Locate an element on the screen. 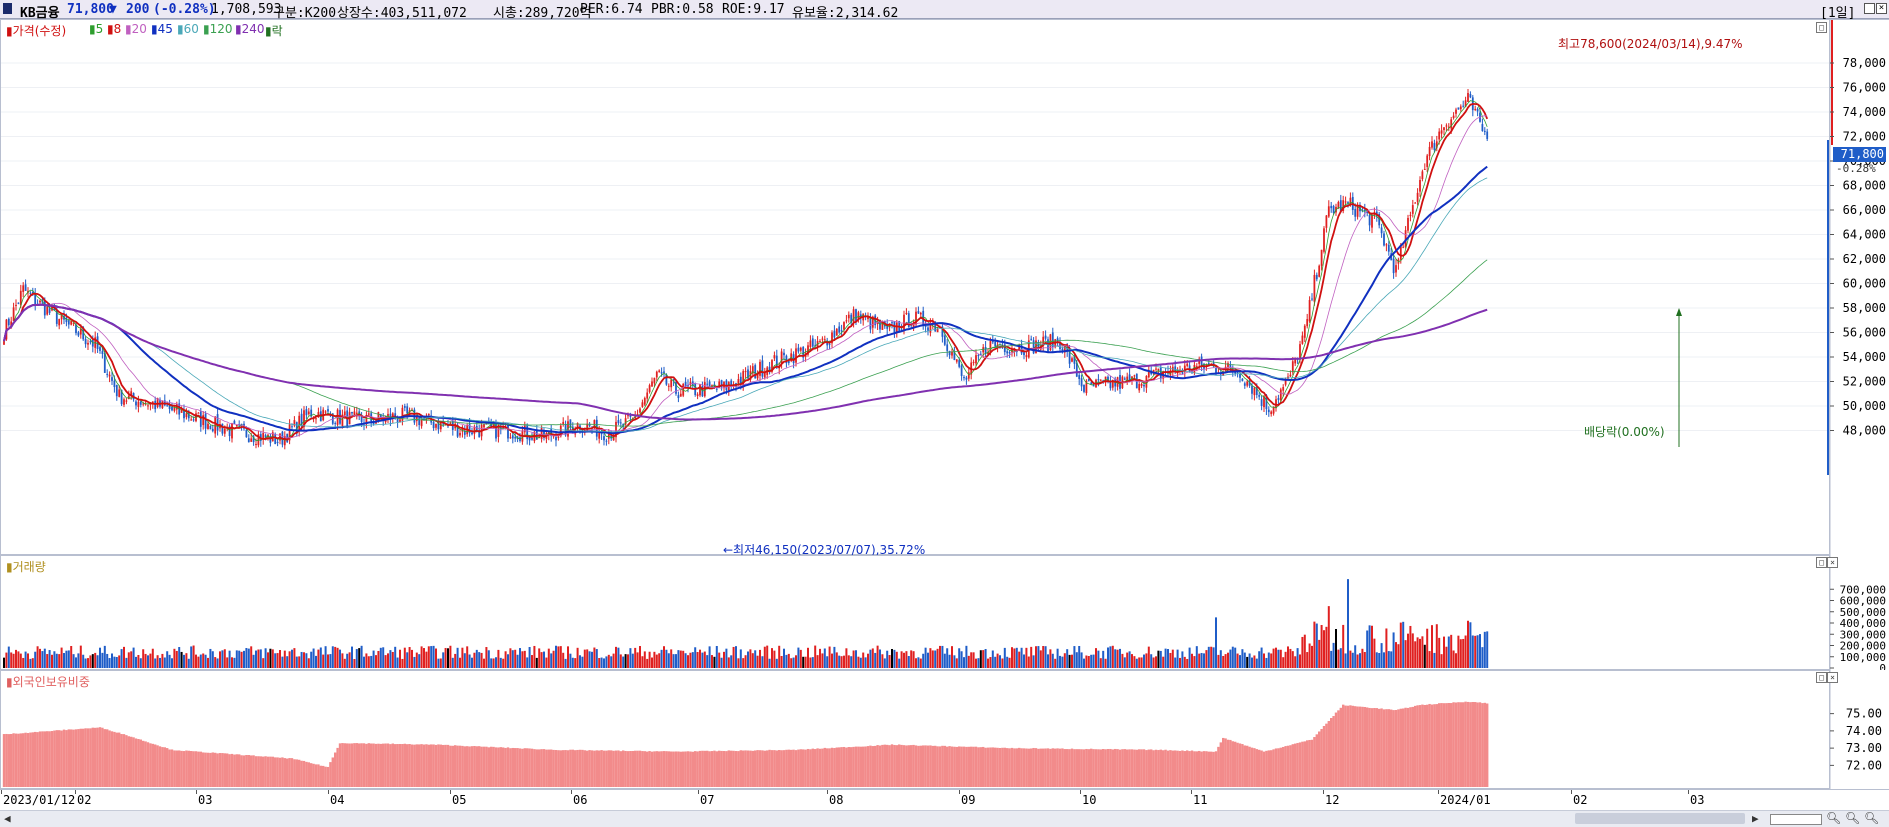 This screenshot has width=1889, height=827. window-close-icon: × is located at coordinates (1881, 8).